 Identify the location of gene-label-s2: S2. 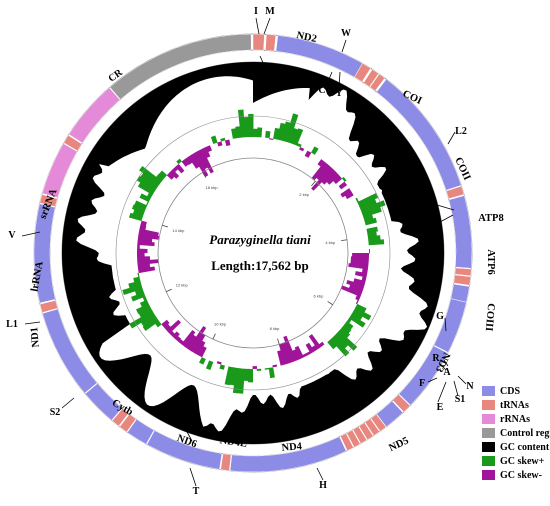
(55, 412).